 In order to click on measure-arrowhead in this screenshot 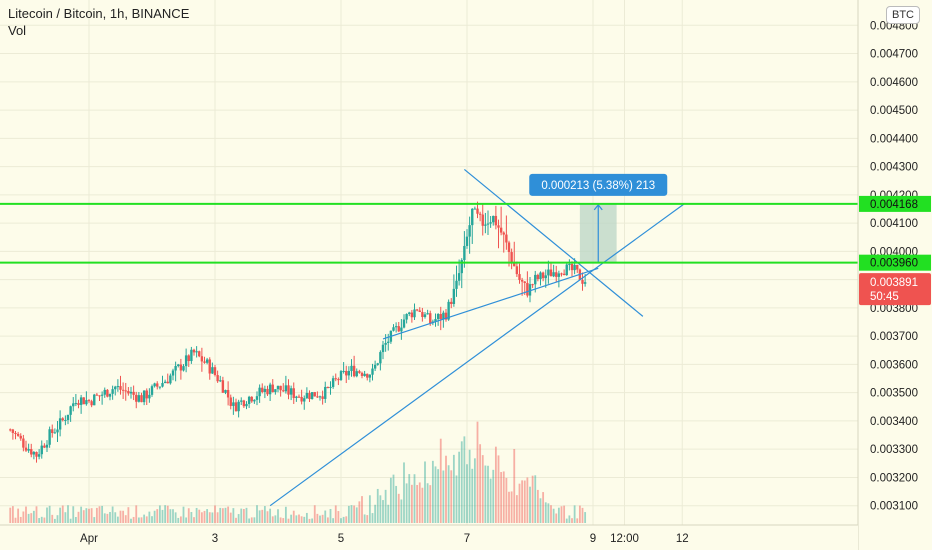, I will do `click(598, 207)`.